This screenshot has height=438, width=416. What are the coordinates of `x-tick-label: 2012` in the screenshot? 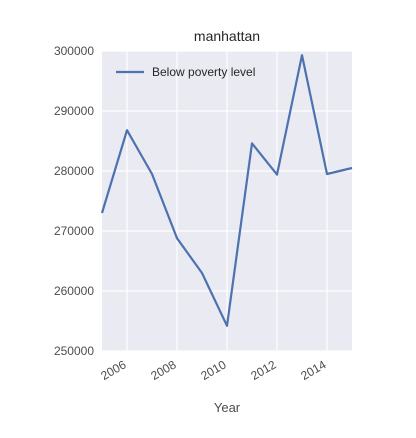 It's located at (263, 370).